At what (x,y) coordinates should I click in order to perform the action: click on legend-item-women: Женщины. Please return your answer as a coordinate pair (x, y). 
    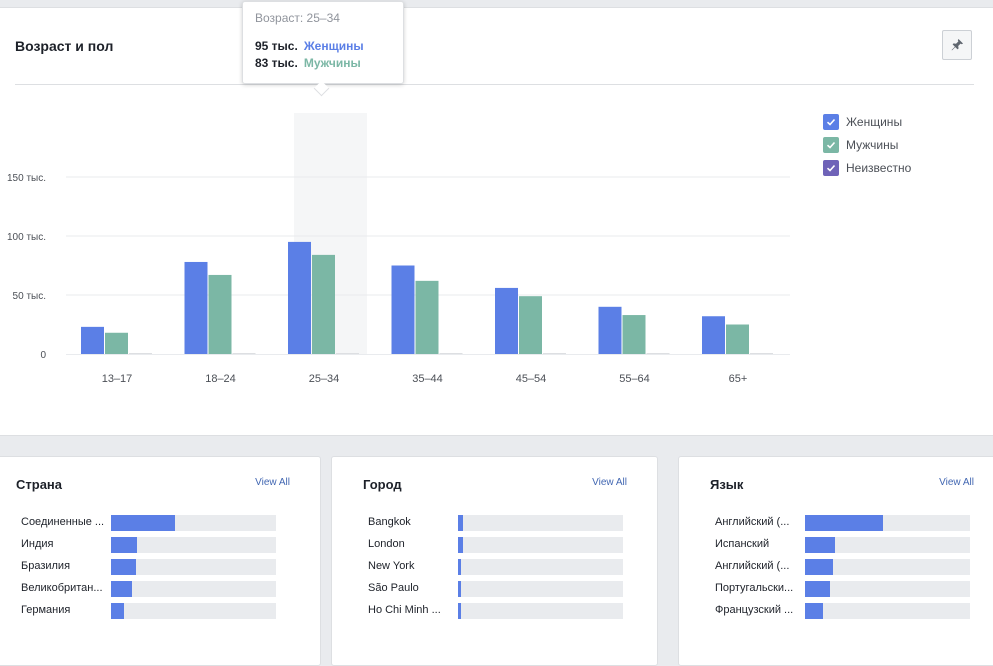
    Looking at the image, I should click on (867, 121).